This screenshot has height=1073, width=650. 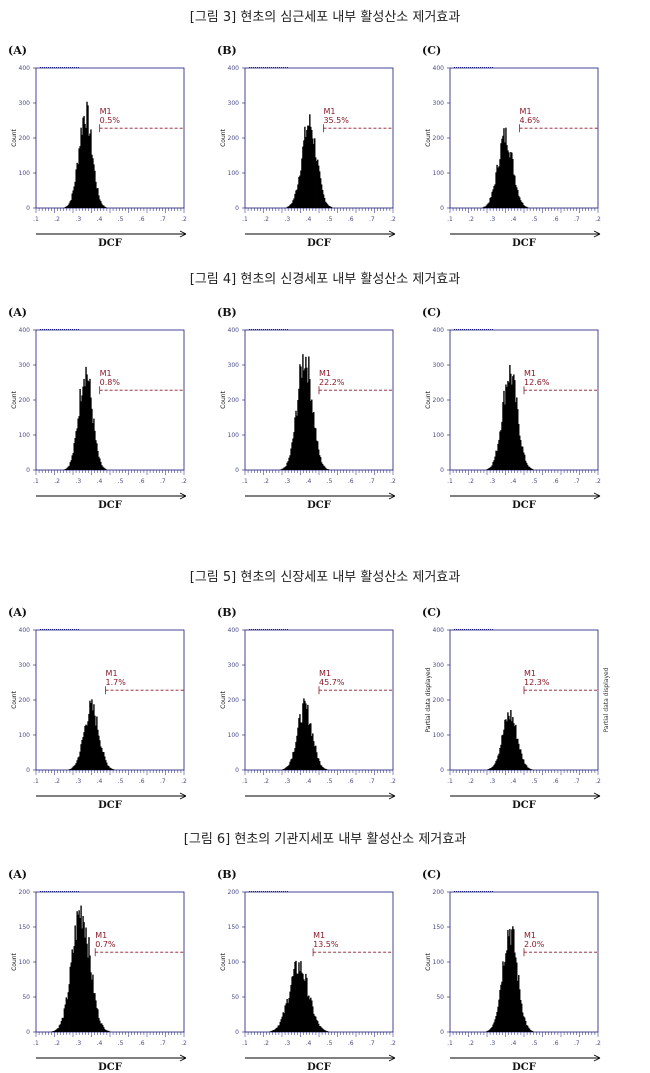 What do you see at coordinates (14, 699) in the screenshot?
I see `y-axis-label: Count` at bounding box center [14, 699].